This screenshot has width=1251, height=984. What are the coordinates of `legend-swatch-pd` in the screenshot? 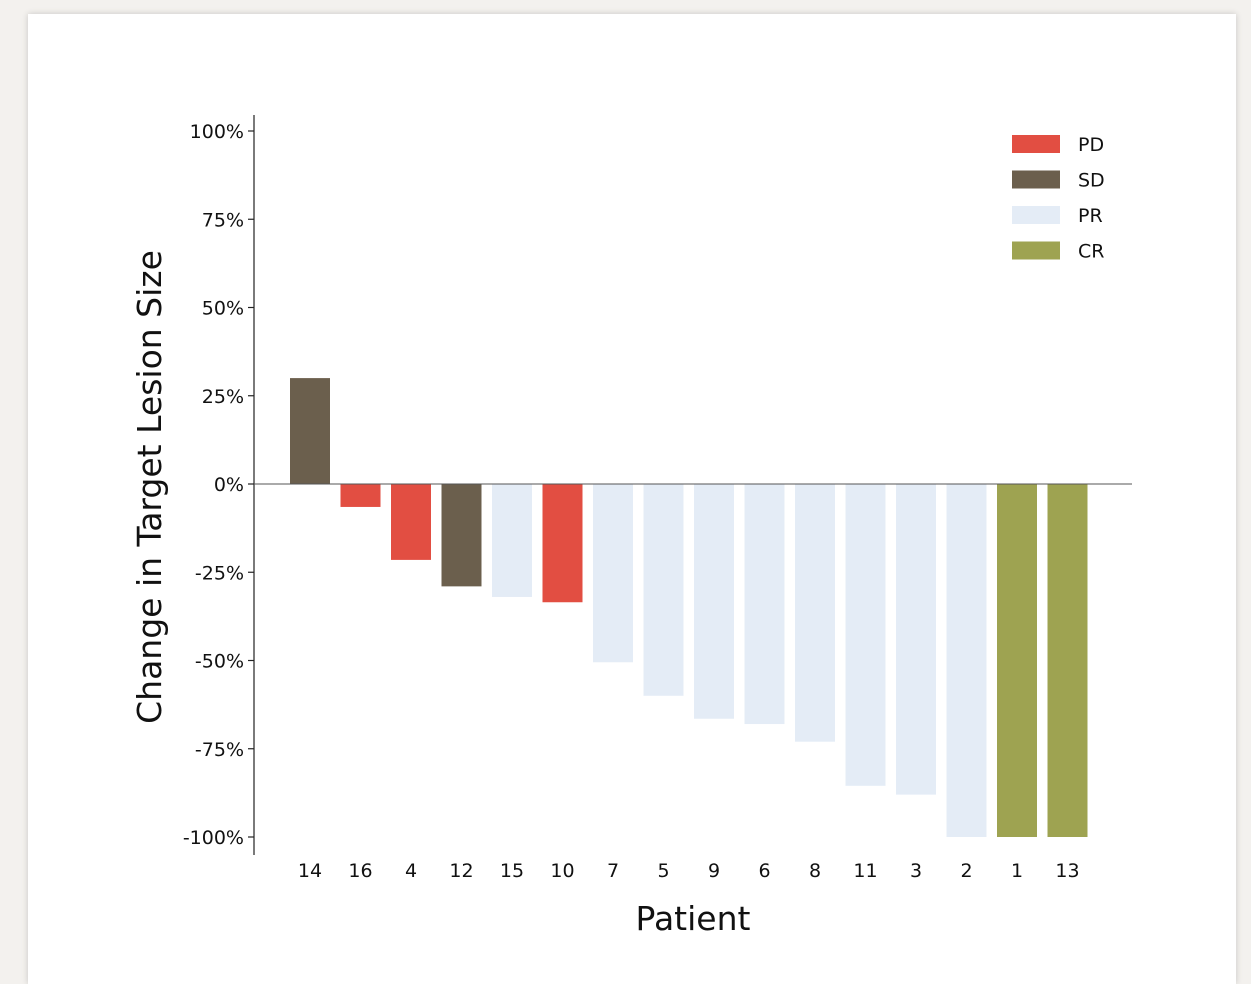 It's located at (1036, 144).